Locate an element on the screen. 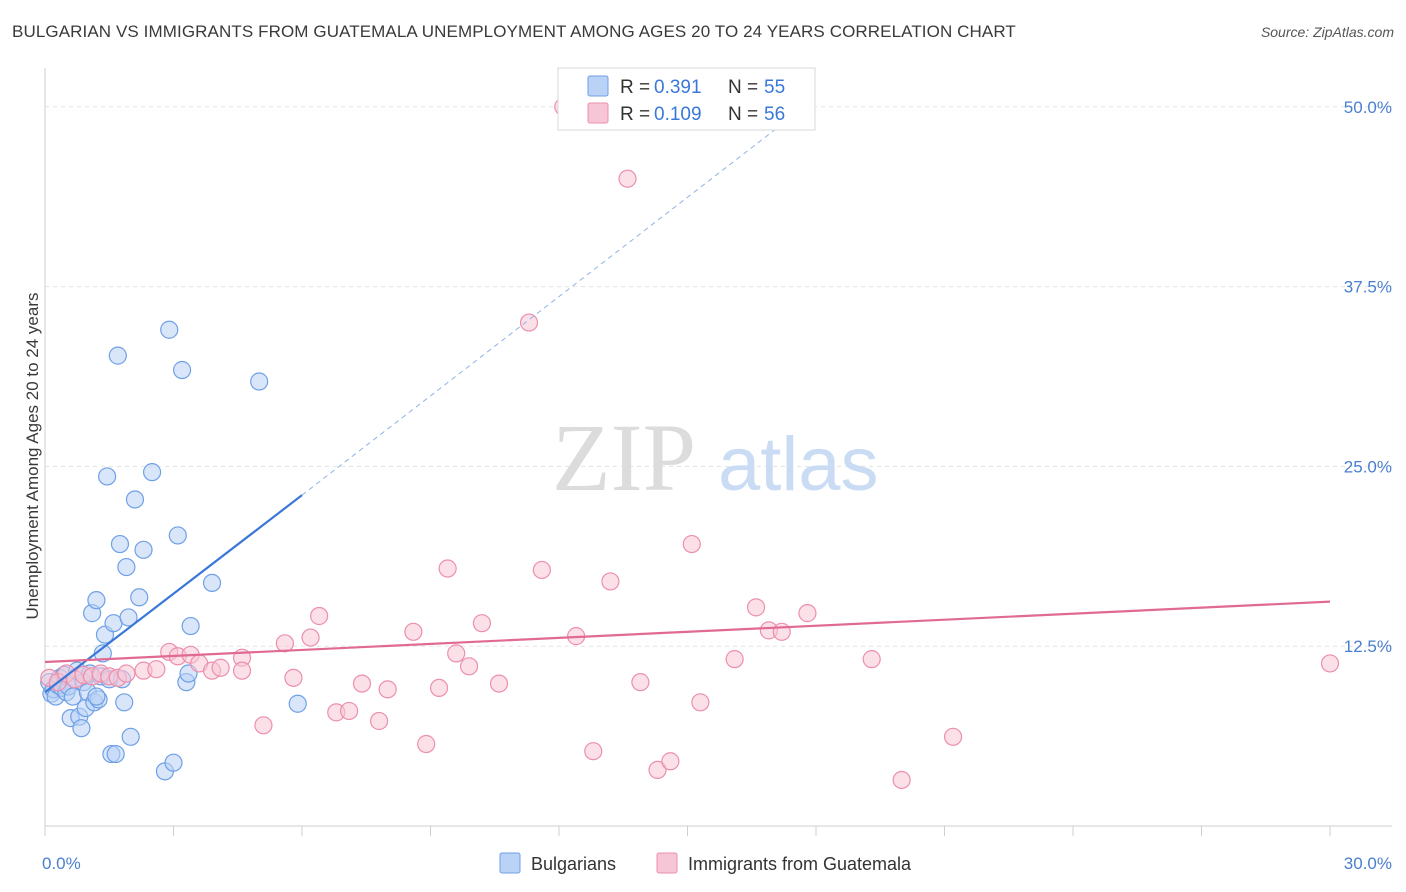 Image resolution: width=1406 pixels, height=892 pixels. y-axis-label: Unemployment Among Ages 20 to 24 years is located at coordinates (32, 456).